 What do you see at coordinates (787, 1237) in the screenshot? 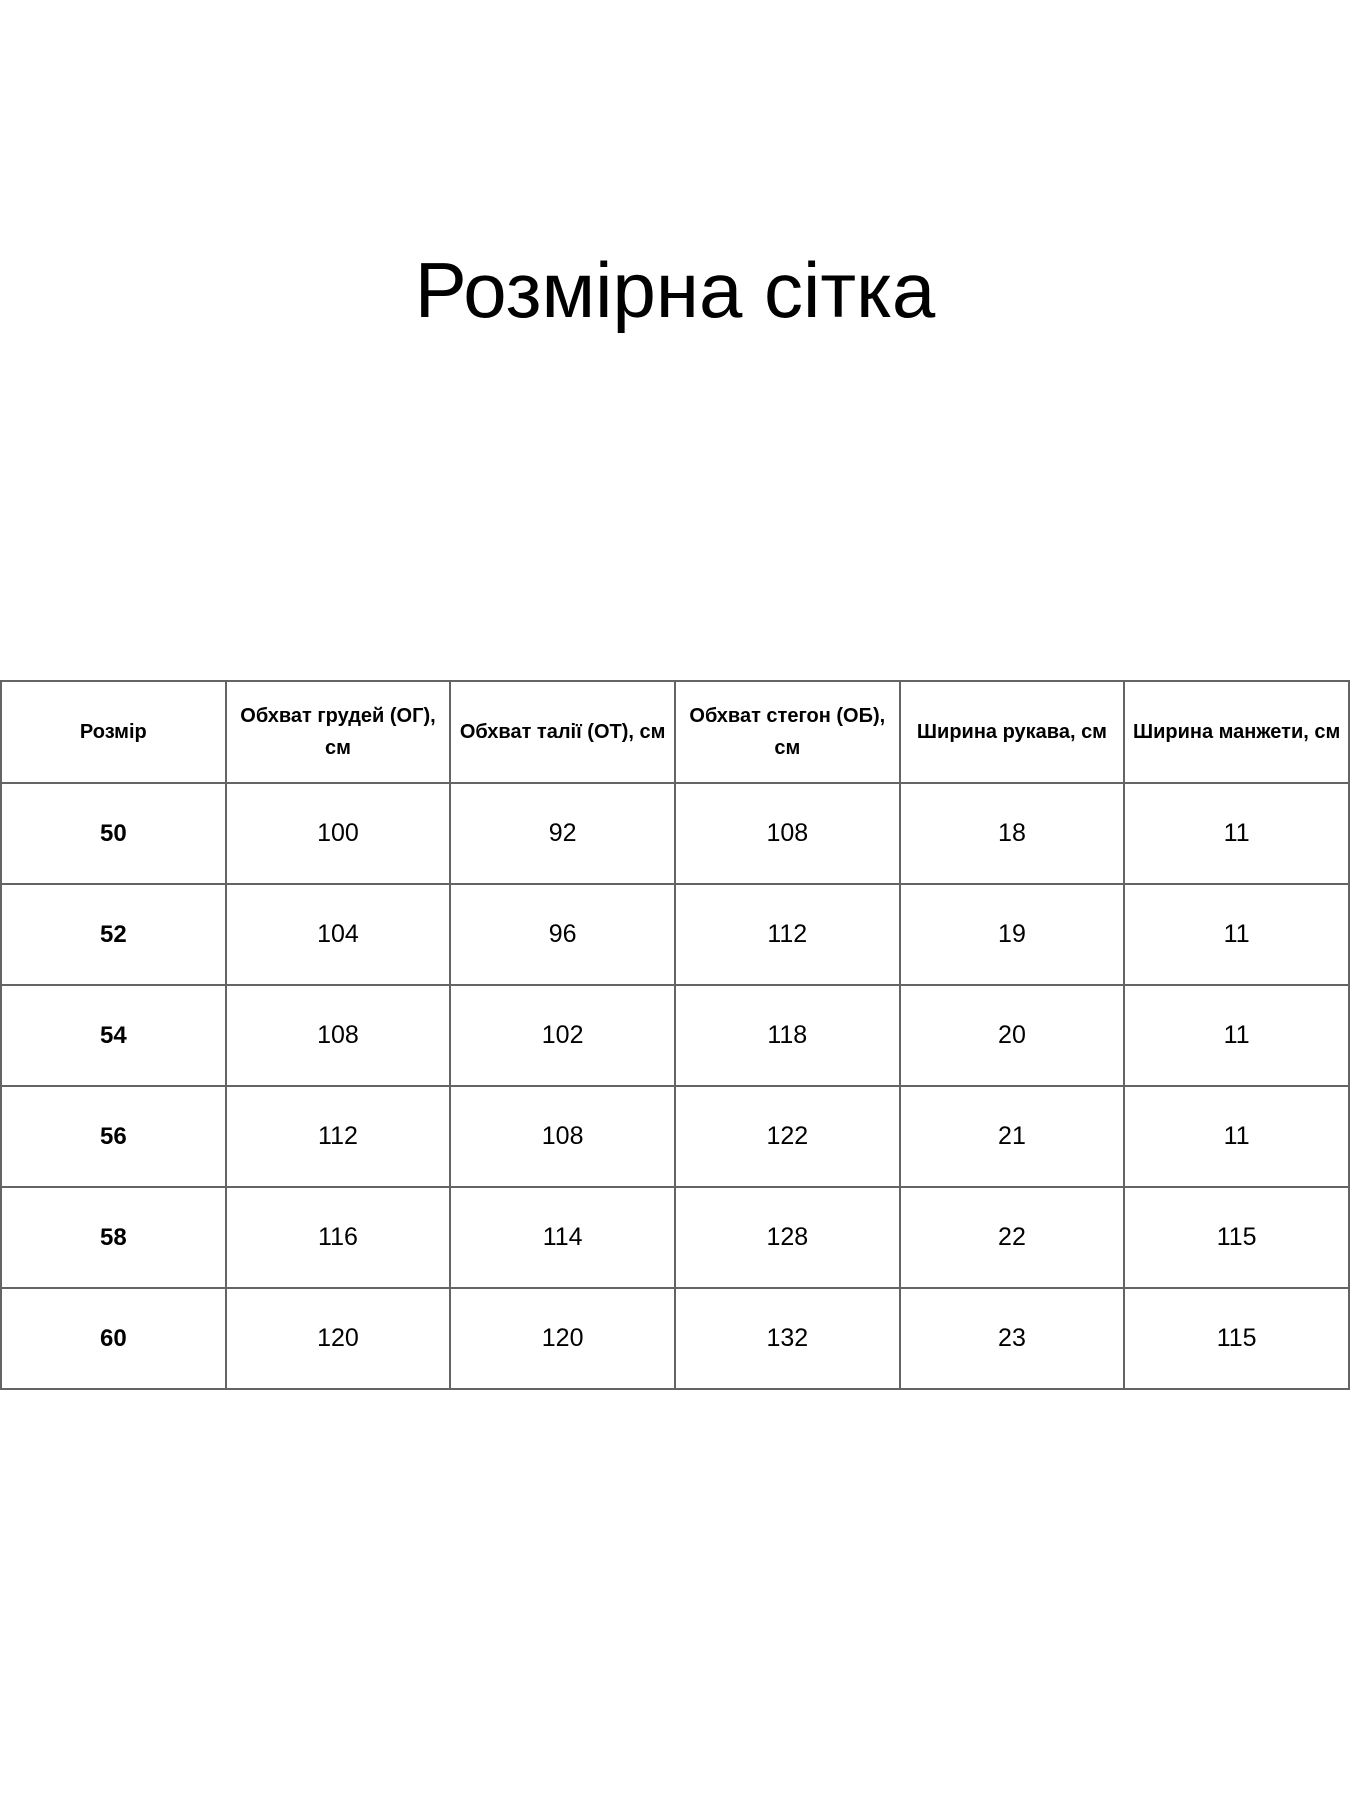
I see `hips-cell: 128` at bounding box center [787, 1237].